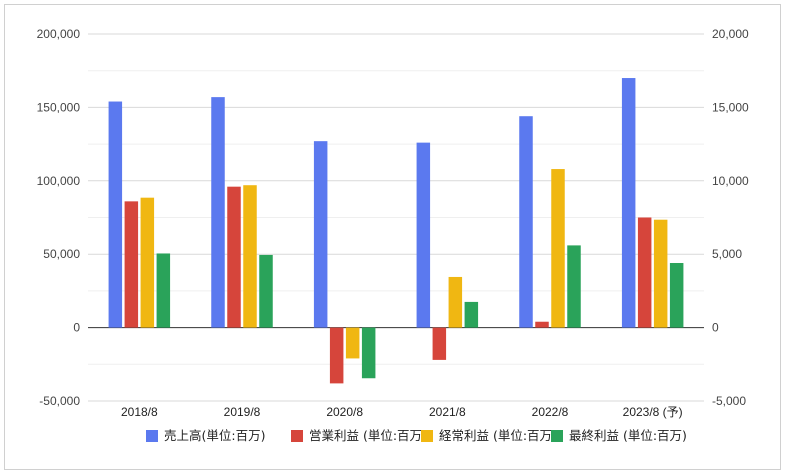  Describe the element at coordinates (76, 328) in the screenshot. I see `left-axis-tick-label: 0` at that location.